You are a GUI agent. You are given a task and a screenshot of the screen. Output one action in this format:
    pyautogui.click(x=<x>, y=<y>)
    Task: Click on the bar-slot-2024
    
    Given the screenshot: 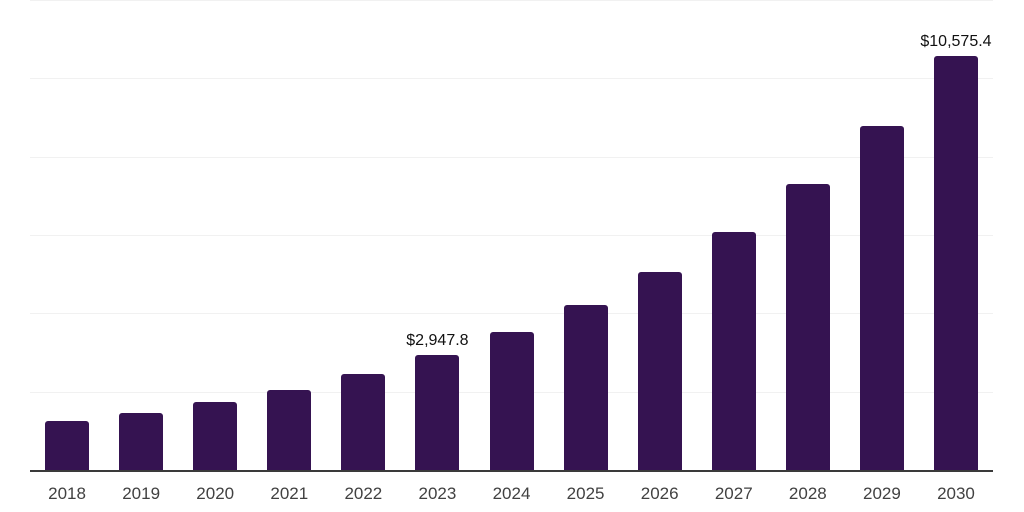 What is the action you would take?
    pyautogui.click(x=511, y=235)
    